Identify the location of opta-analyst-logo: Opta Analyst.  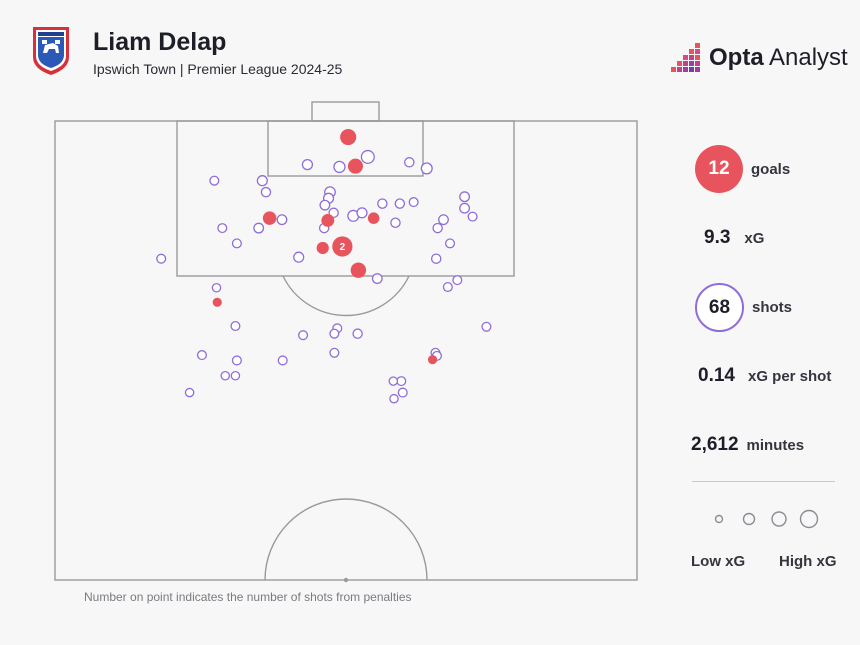
(758, 58).